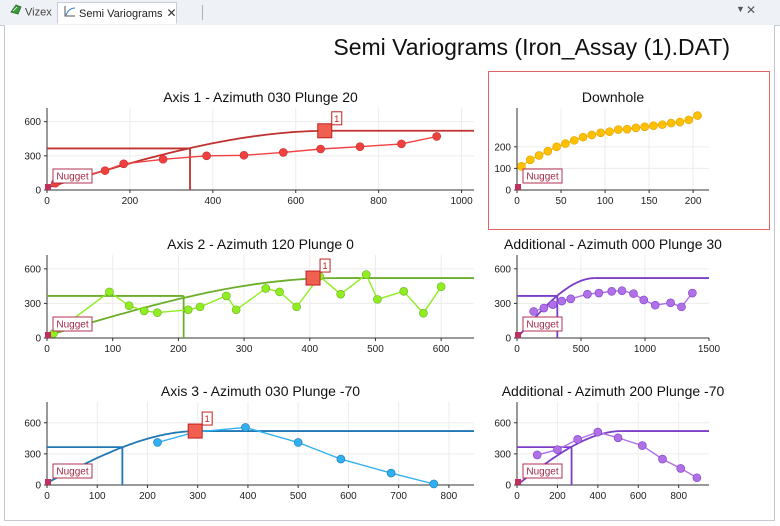 Image resolution: width=780 pixels, height=526 pixels. I want to click on y-tick-label: 300, so click(502, 454).